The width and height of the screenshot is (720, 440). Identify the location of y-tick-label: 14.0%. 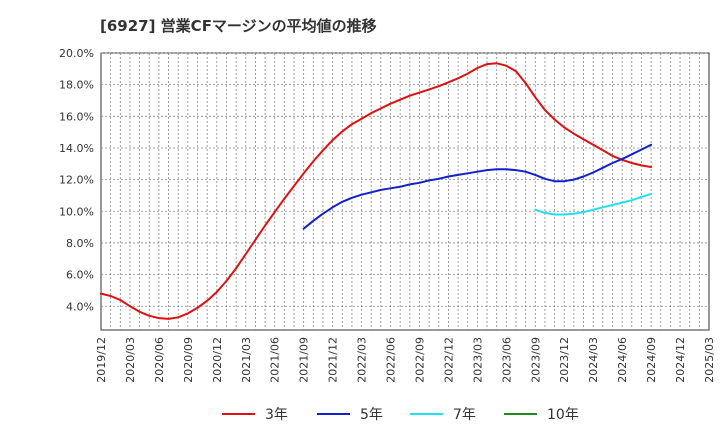
(76, 148).